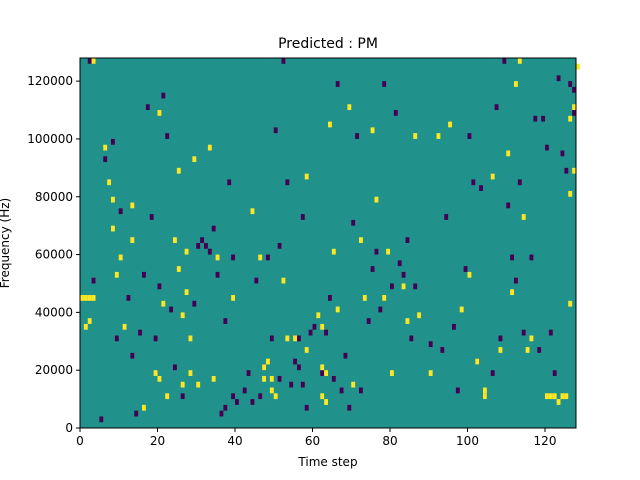 This screenshot has width=640, height=480. Describe the element at coordinates (389, 441) in the screenshot. I see `x-tick-label: 80` at that location.